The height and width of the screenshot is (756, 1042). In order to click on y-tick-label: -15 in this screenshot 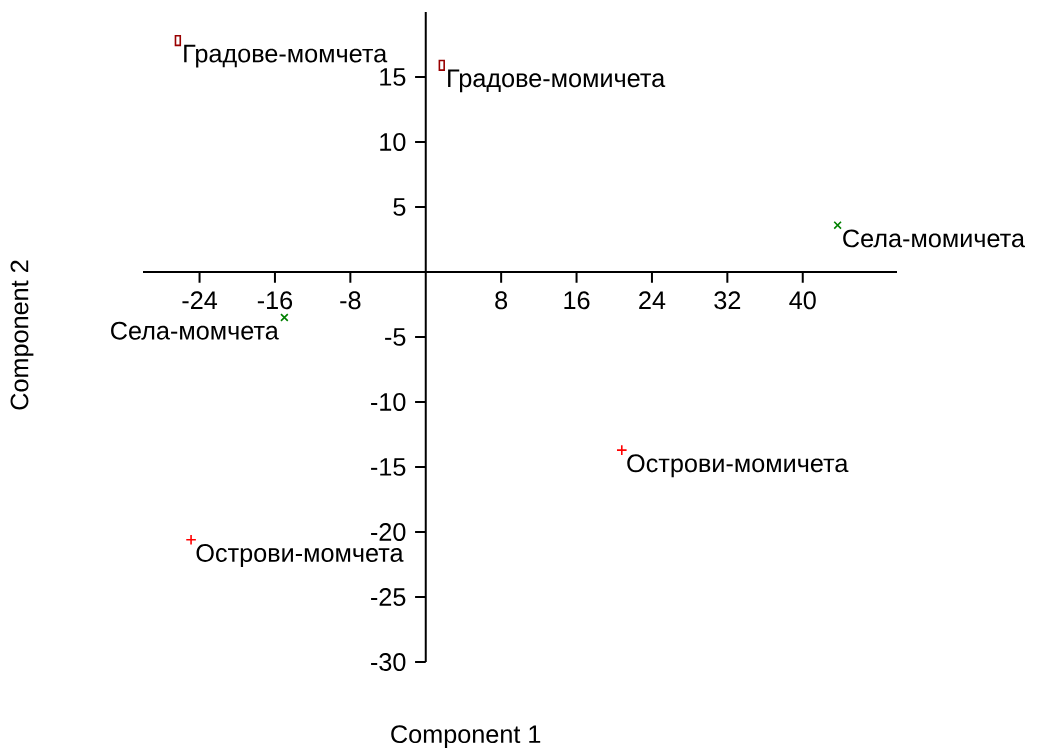, I will do `click(388, 467)`.